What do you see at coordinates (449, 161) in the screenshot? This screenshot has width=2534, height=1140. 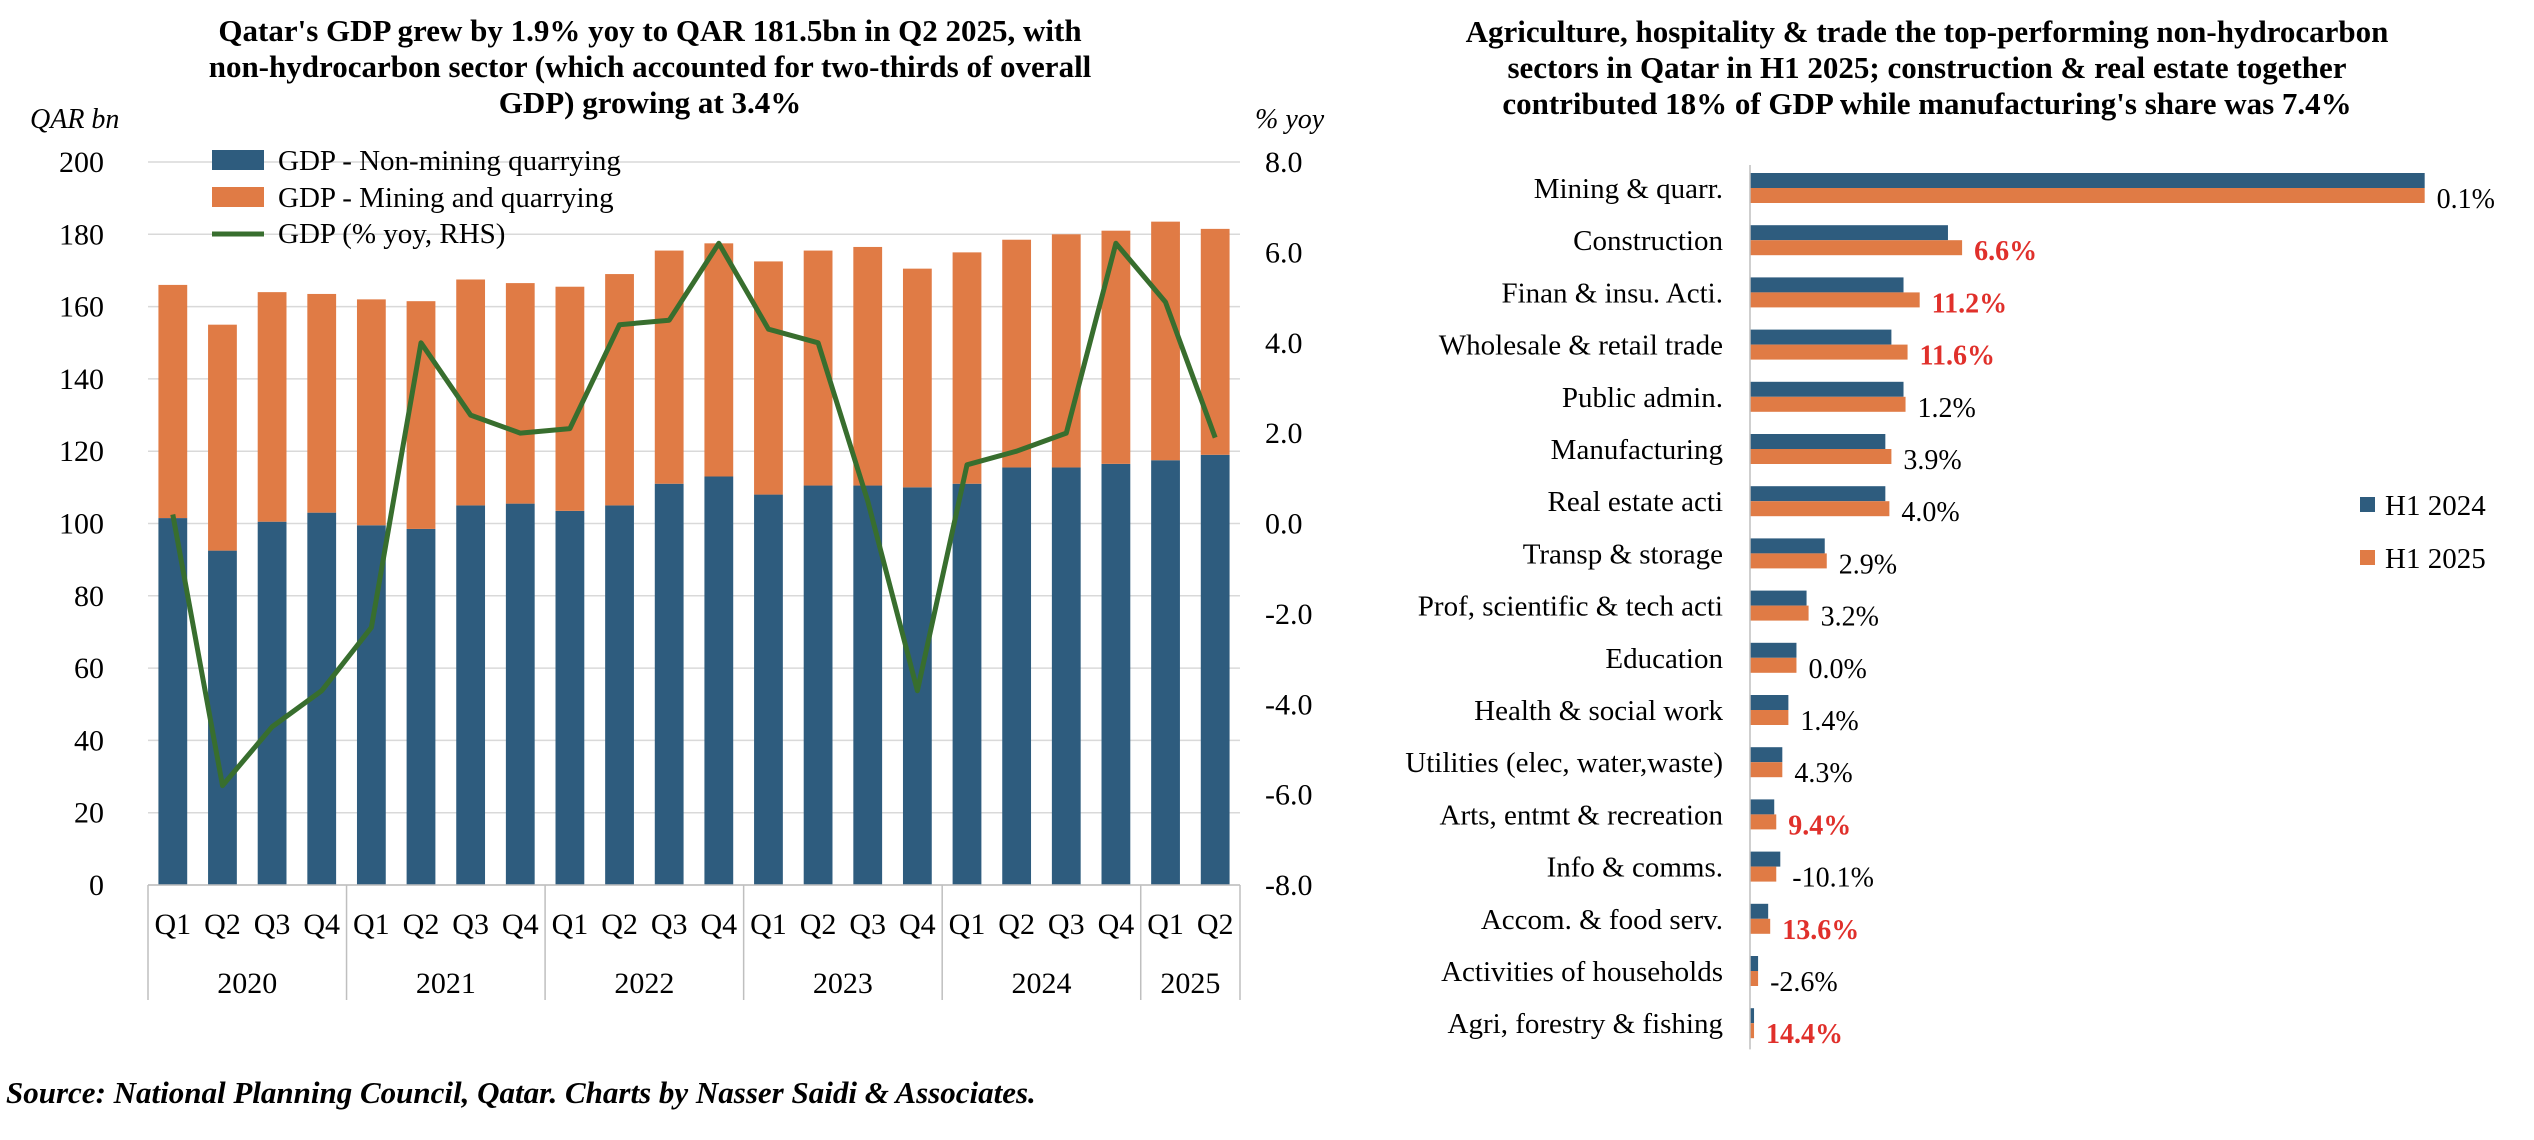 I see `legend-label: GDP - Non-mining quarrying` at bounding box center [449, 161].